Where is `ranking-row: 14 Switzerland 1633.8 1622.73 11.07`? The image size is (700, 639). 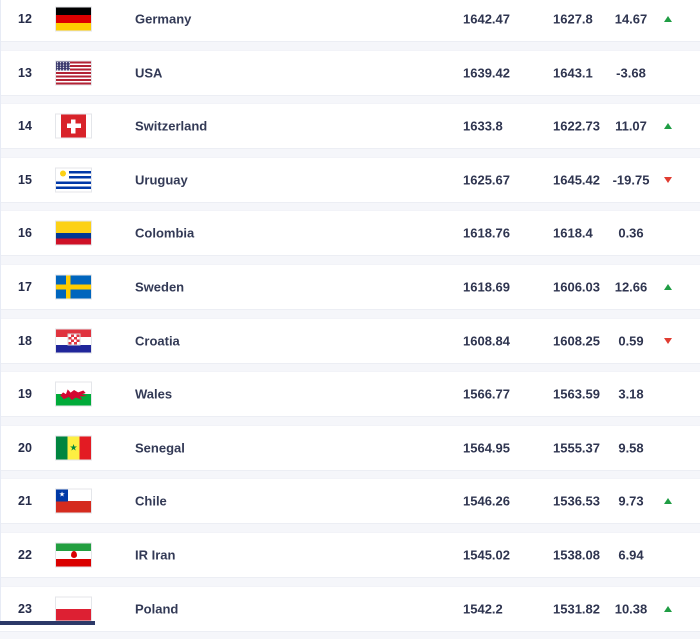 ranking-row: 14 Switzerland 1633.8 1622.73 11.07 is located at coordinates (350, 126).